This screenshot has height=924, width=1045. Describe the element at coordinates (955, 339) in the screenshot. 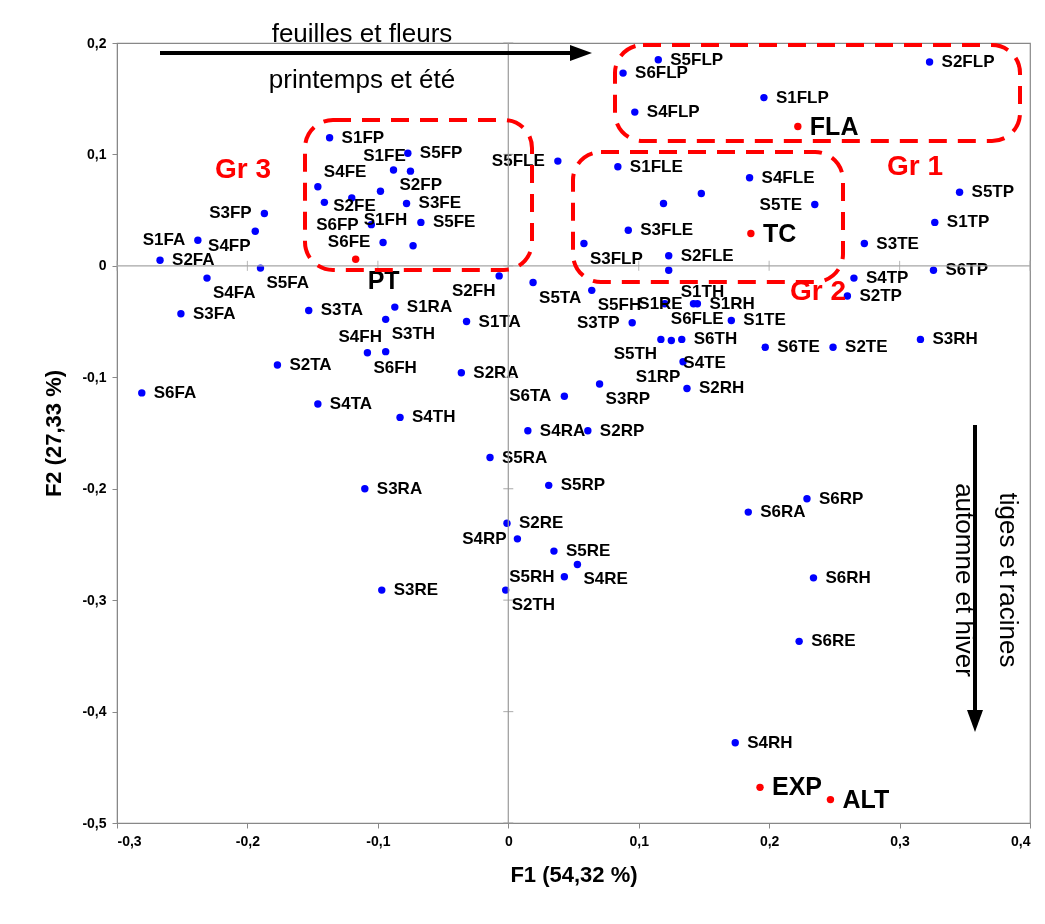

I see `data-label: S3RH` at that location.